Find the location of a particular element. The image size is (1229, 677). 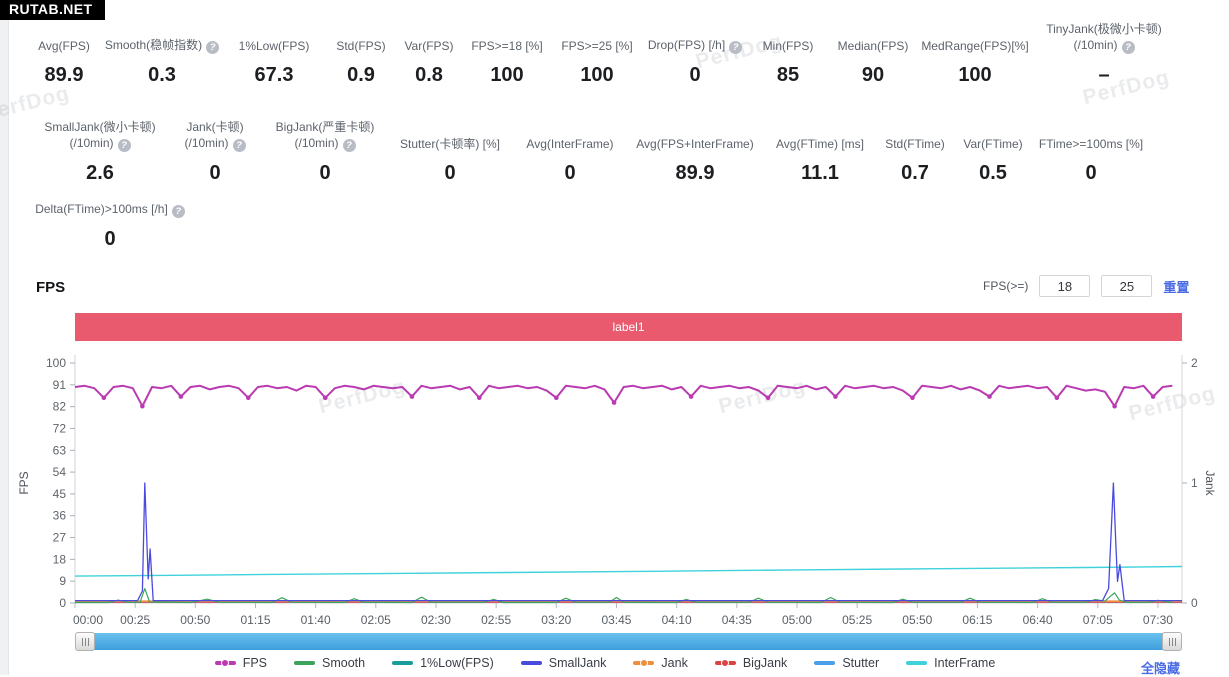

stat-label: 1%Low(FPS) is located at coordinates (274, 38).